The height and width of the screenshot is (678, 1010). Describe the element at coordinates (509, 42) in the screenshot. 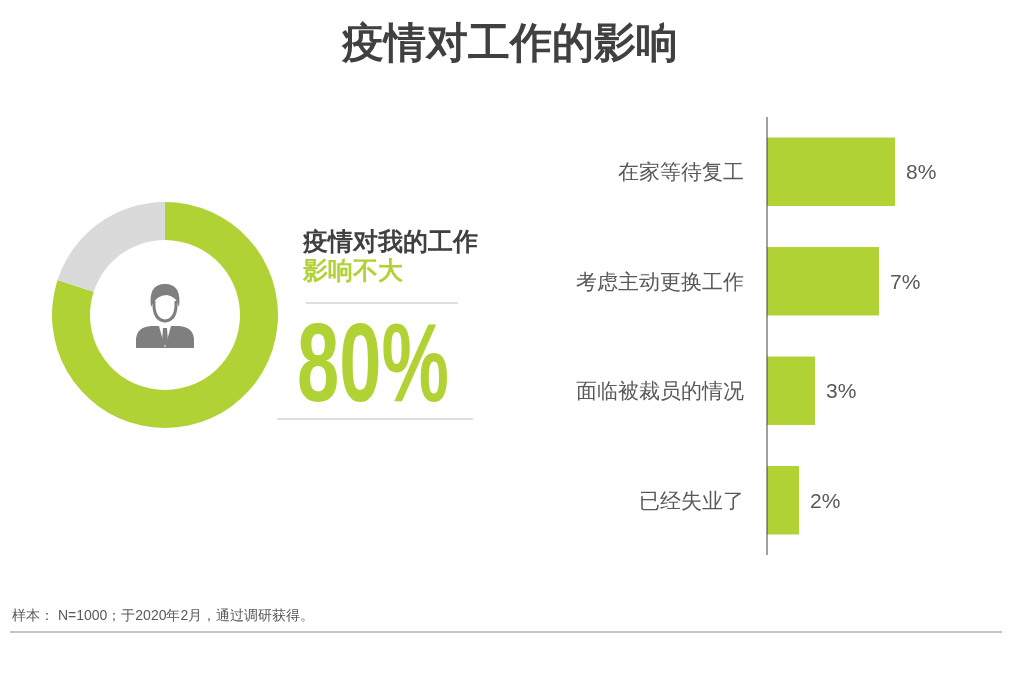

I see `chart-title: 疫情对工作的影响` at that location.